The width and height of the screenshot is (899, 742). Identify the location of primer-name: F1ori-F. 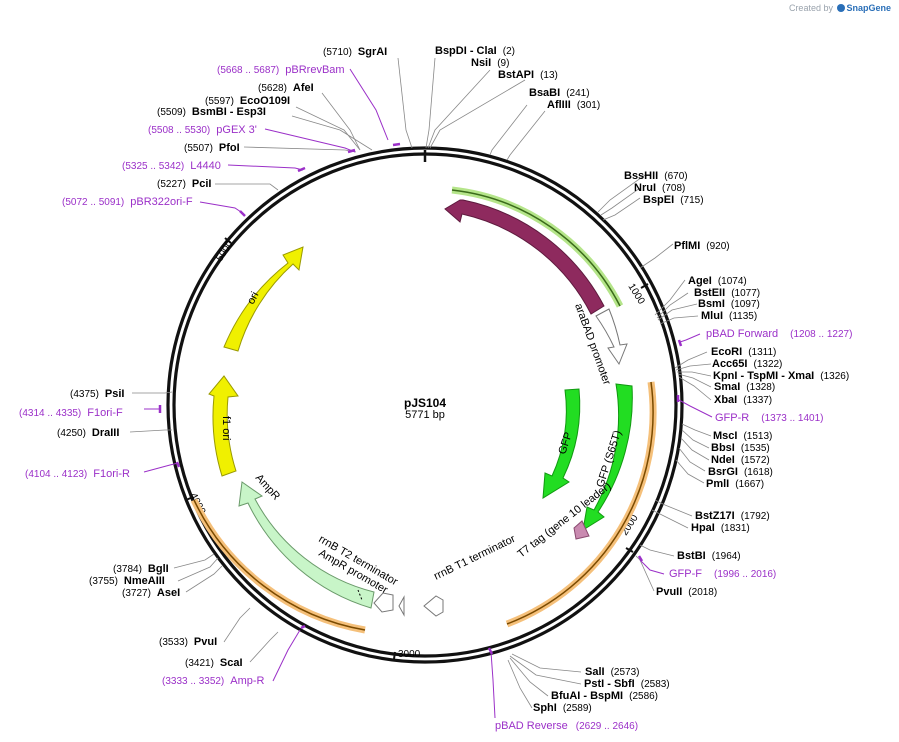
(105, 413).